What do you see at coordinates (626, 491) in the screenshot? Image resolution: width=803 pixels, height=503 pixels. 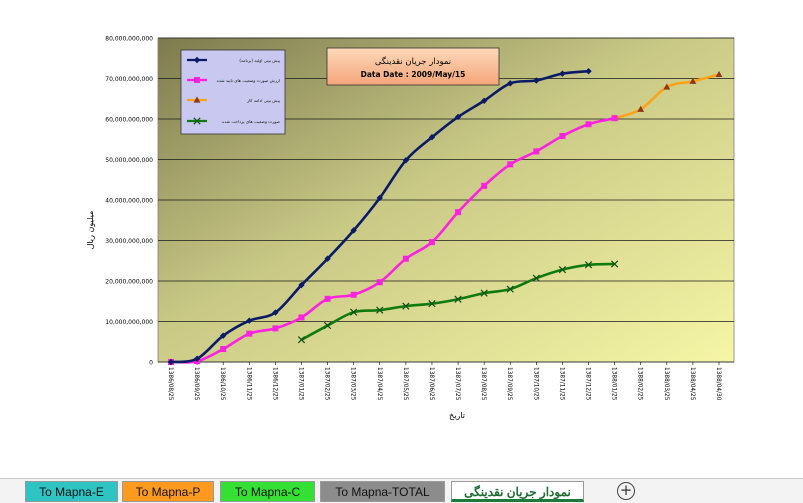 I see `add-sheet-button: +` at bounding box center [626, 491].